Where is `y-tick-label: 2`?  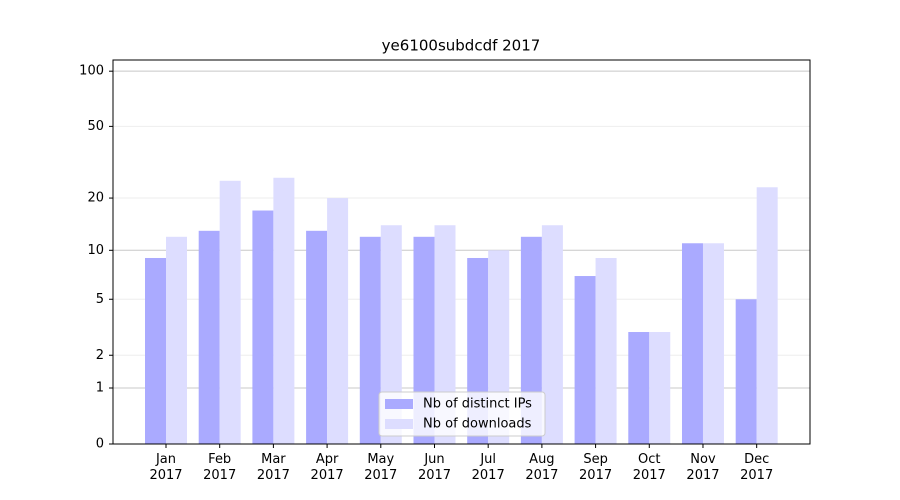 y-tick-label: 2 is located at coordinates (100, 355).